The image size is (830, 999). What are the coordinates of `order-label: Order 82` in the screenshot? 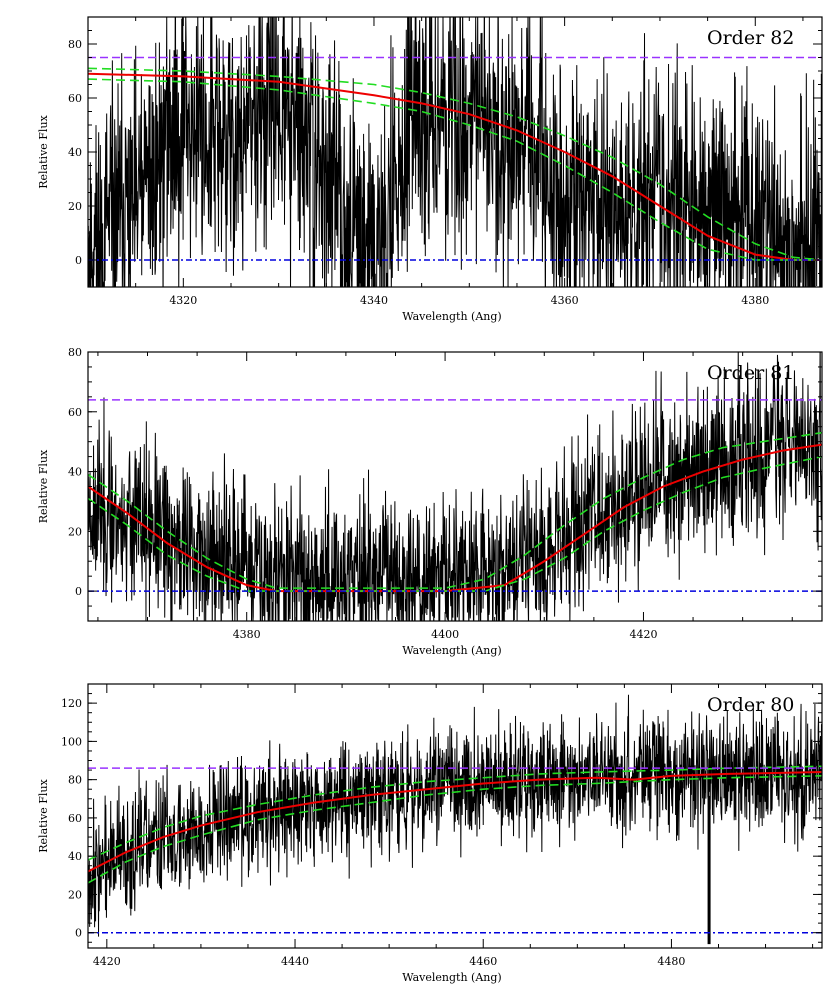 It's located at (750, 38).